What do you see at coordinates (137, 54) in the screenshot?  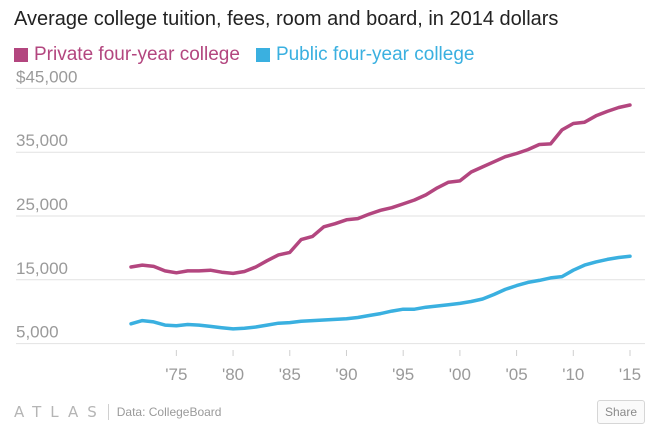 I see `legend-label-private: Private four-year college` at bounding box center [137, 54].